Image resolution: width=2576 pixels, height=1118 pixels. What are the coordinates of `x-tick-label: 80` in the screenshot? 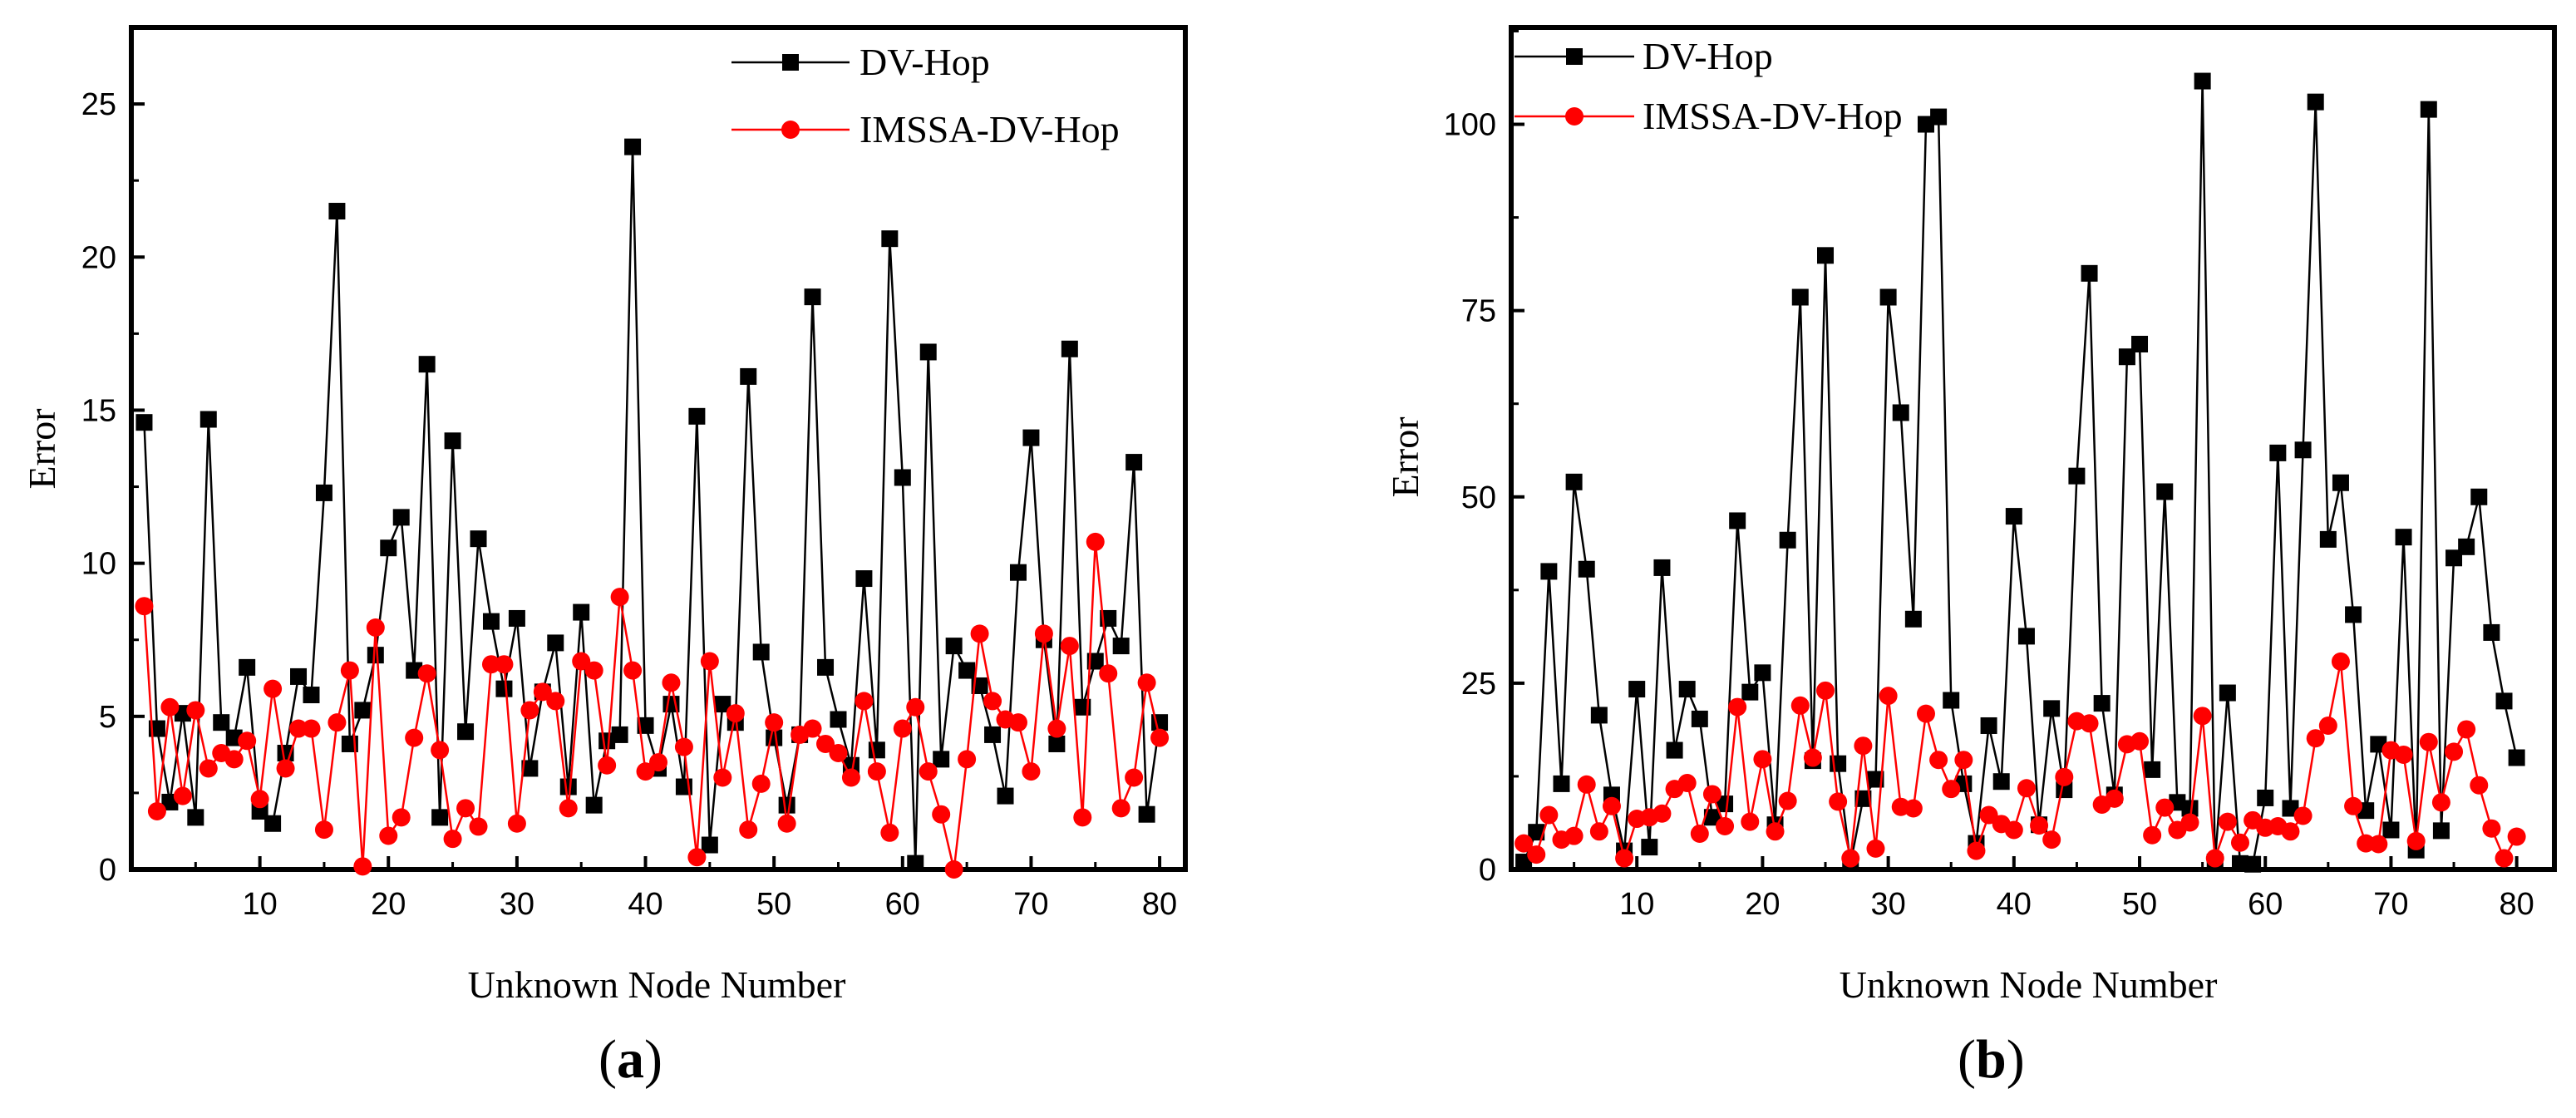 It's located at (1159, 904).